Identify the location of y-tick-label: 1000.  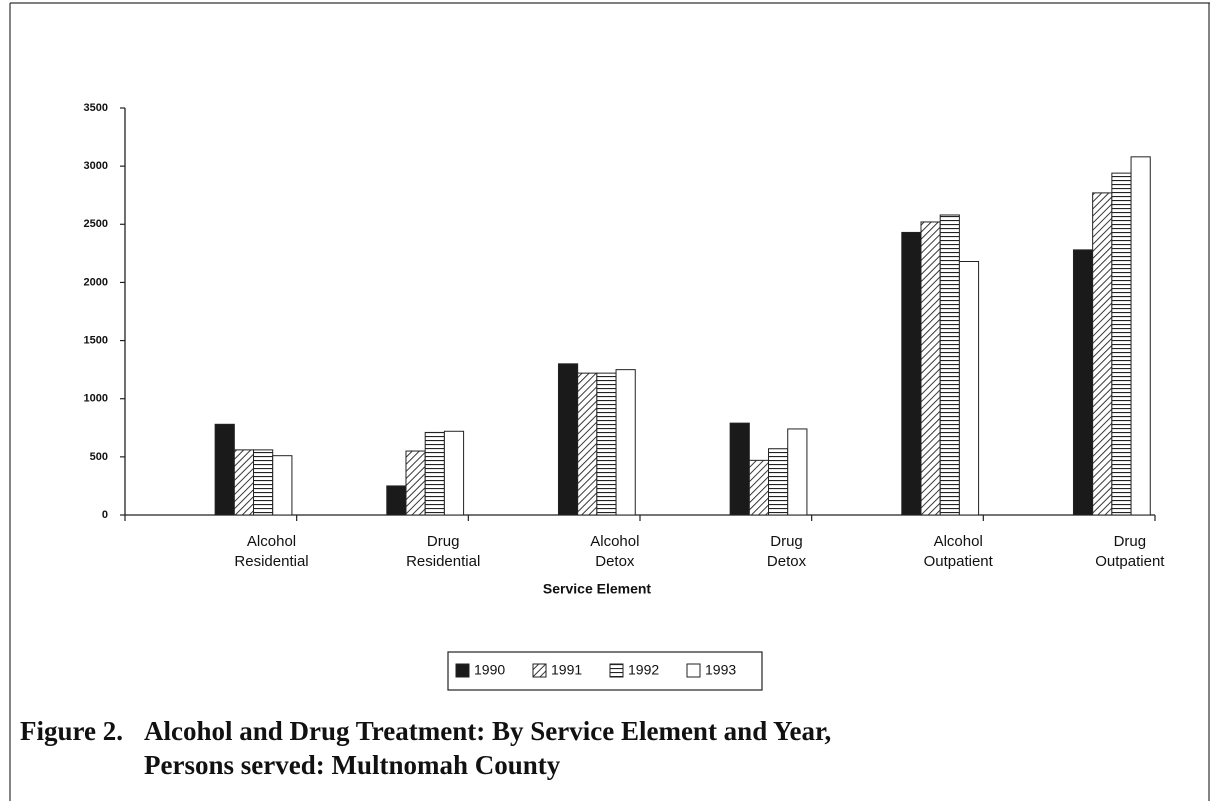
(96, 399).